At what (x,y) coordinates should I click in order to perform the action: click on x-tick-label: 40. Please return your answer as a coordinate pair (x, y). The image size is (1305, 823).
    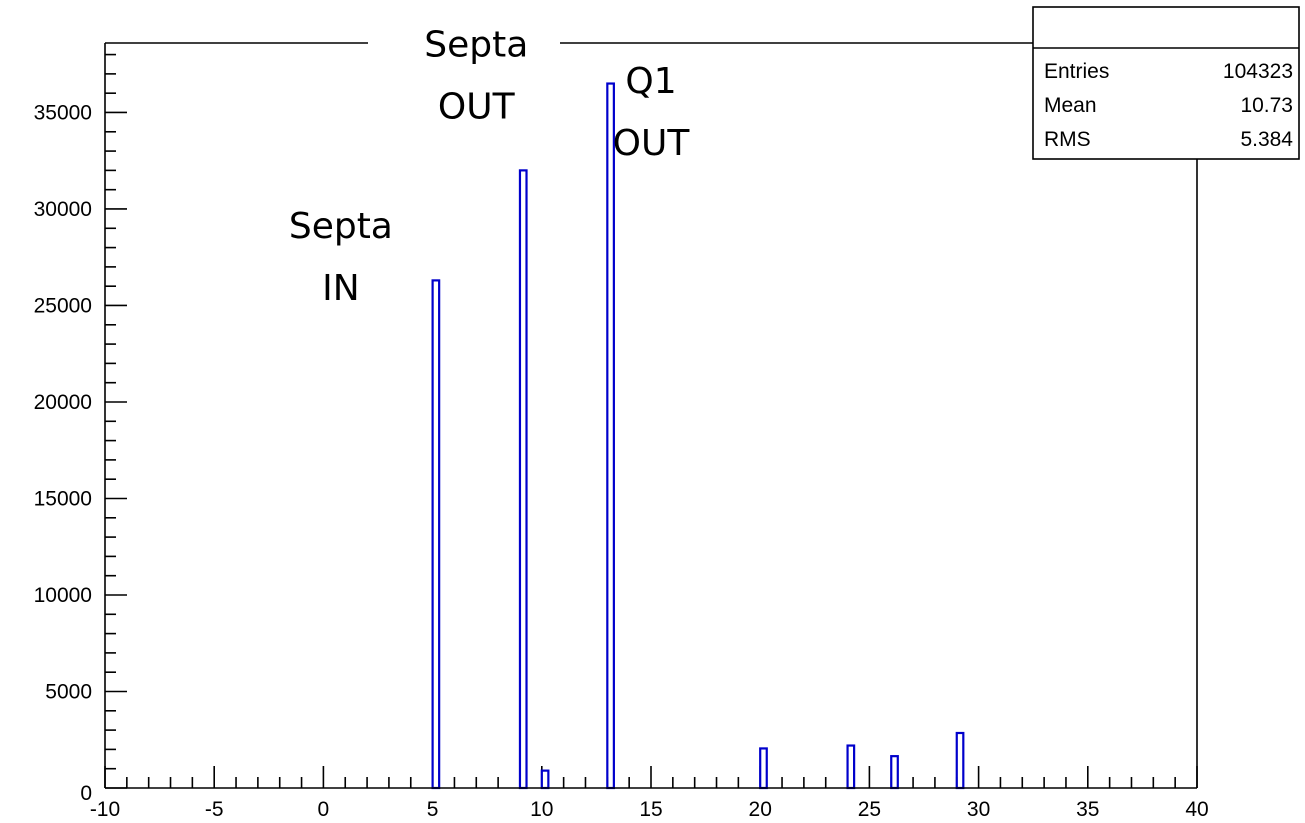
    Looking at the image, I should click on (1196, 809).